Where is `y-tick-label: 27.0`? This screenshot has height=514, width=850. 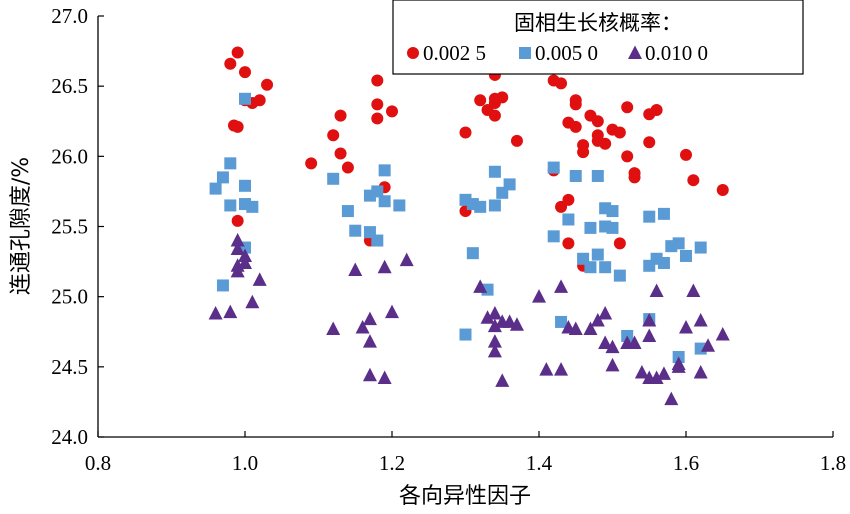
y-tick-label: 27.0 is located at coordinates (69, 16).